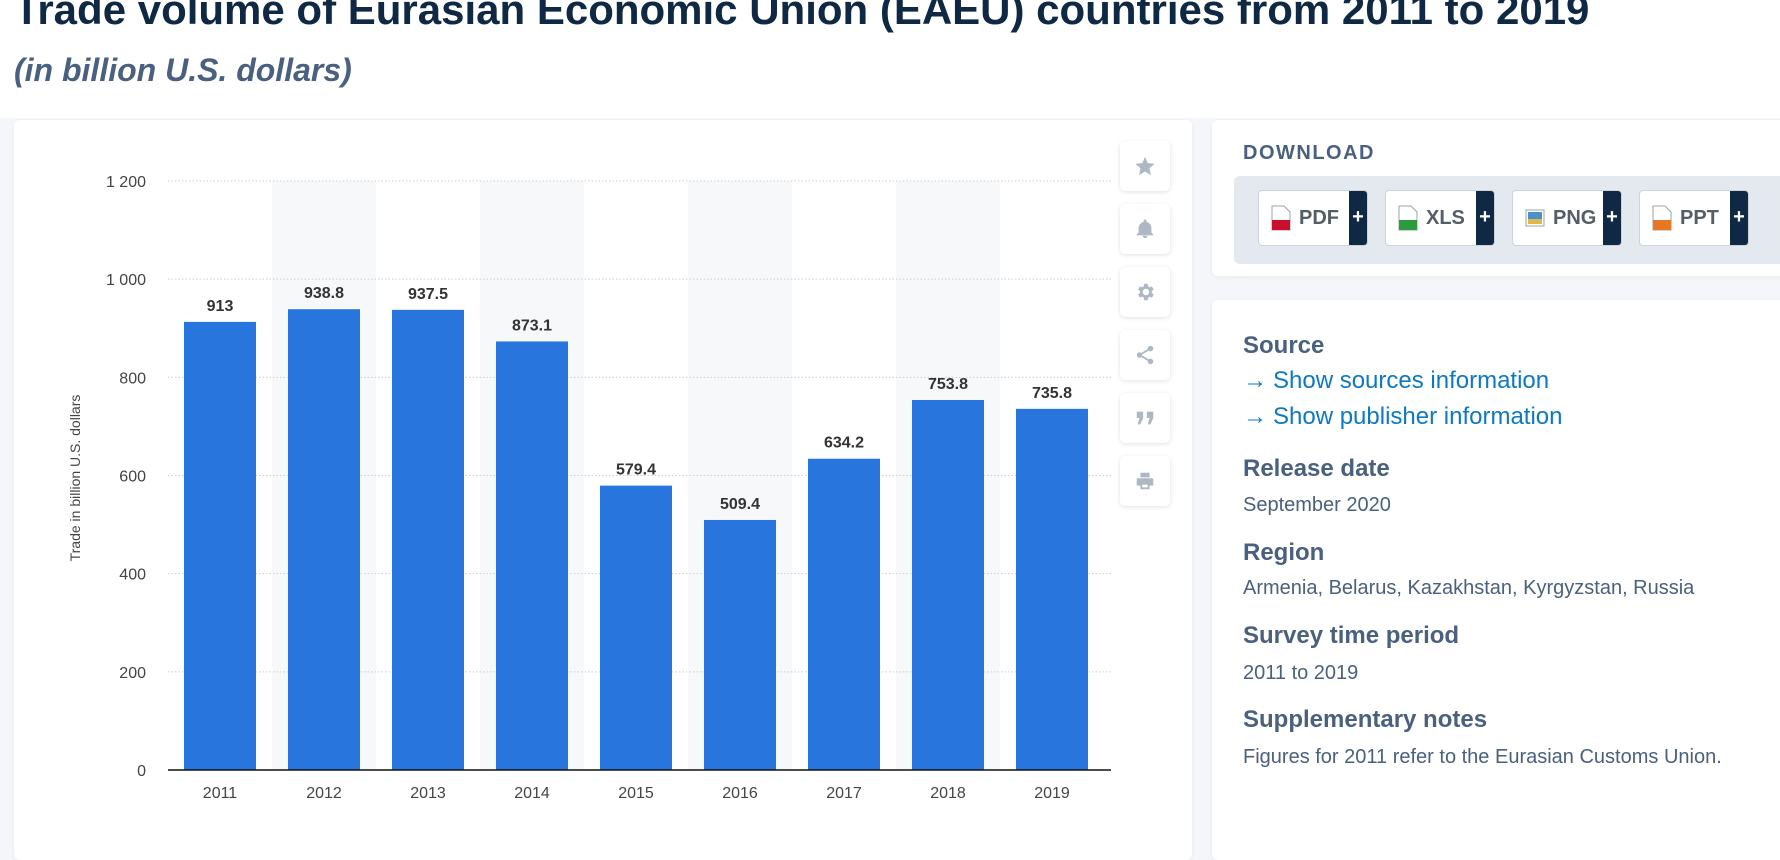 Image resolution: width=1780 pixels, height=860 pixels. Describe the element at coordinates (1309, 153) in the screenshot. I see `download-title: DOWNLOAD` at that location.